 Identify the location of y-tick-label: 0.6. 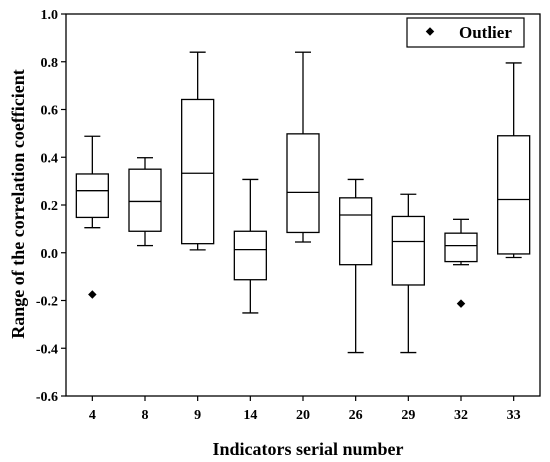
(50, 111).